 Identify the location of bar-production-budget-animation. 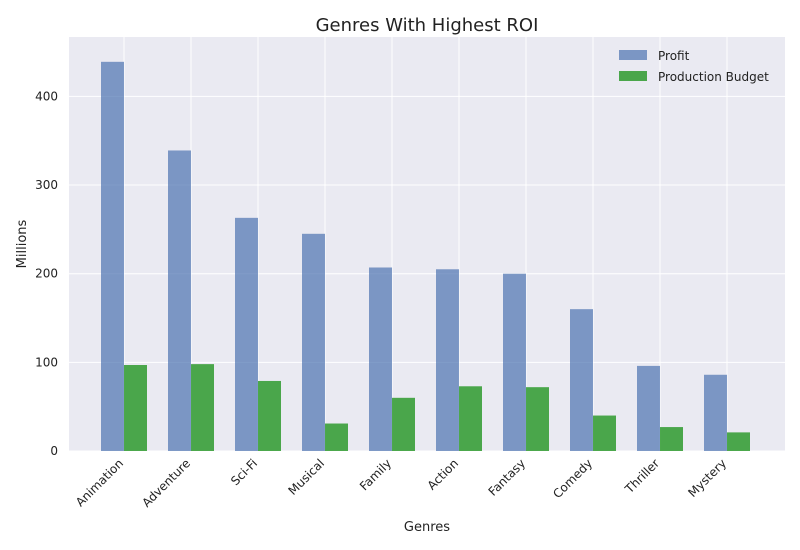
(135, 408).